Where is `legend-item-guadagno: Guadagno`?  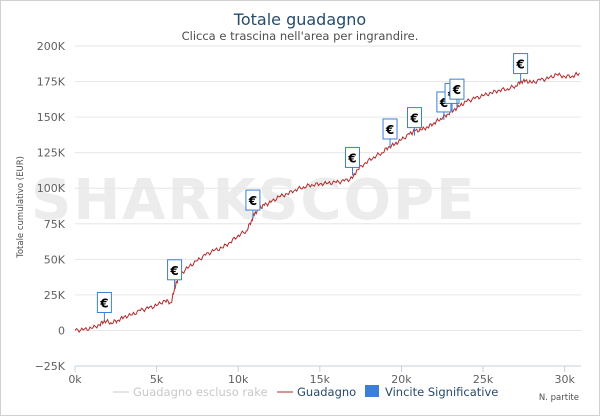 legend-item-guadagno: Guadagno is located at coordinates (316, 392).